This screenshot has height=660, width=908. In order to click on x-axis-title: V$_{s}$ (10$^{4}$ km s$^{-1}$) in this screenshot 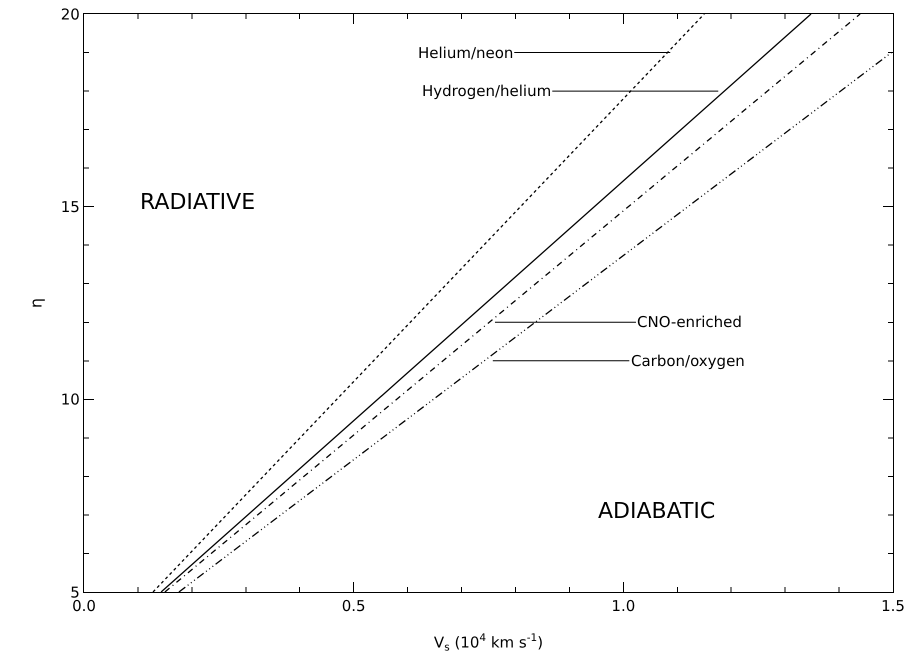, I will do `click(489, 643)`.